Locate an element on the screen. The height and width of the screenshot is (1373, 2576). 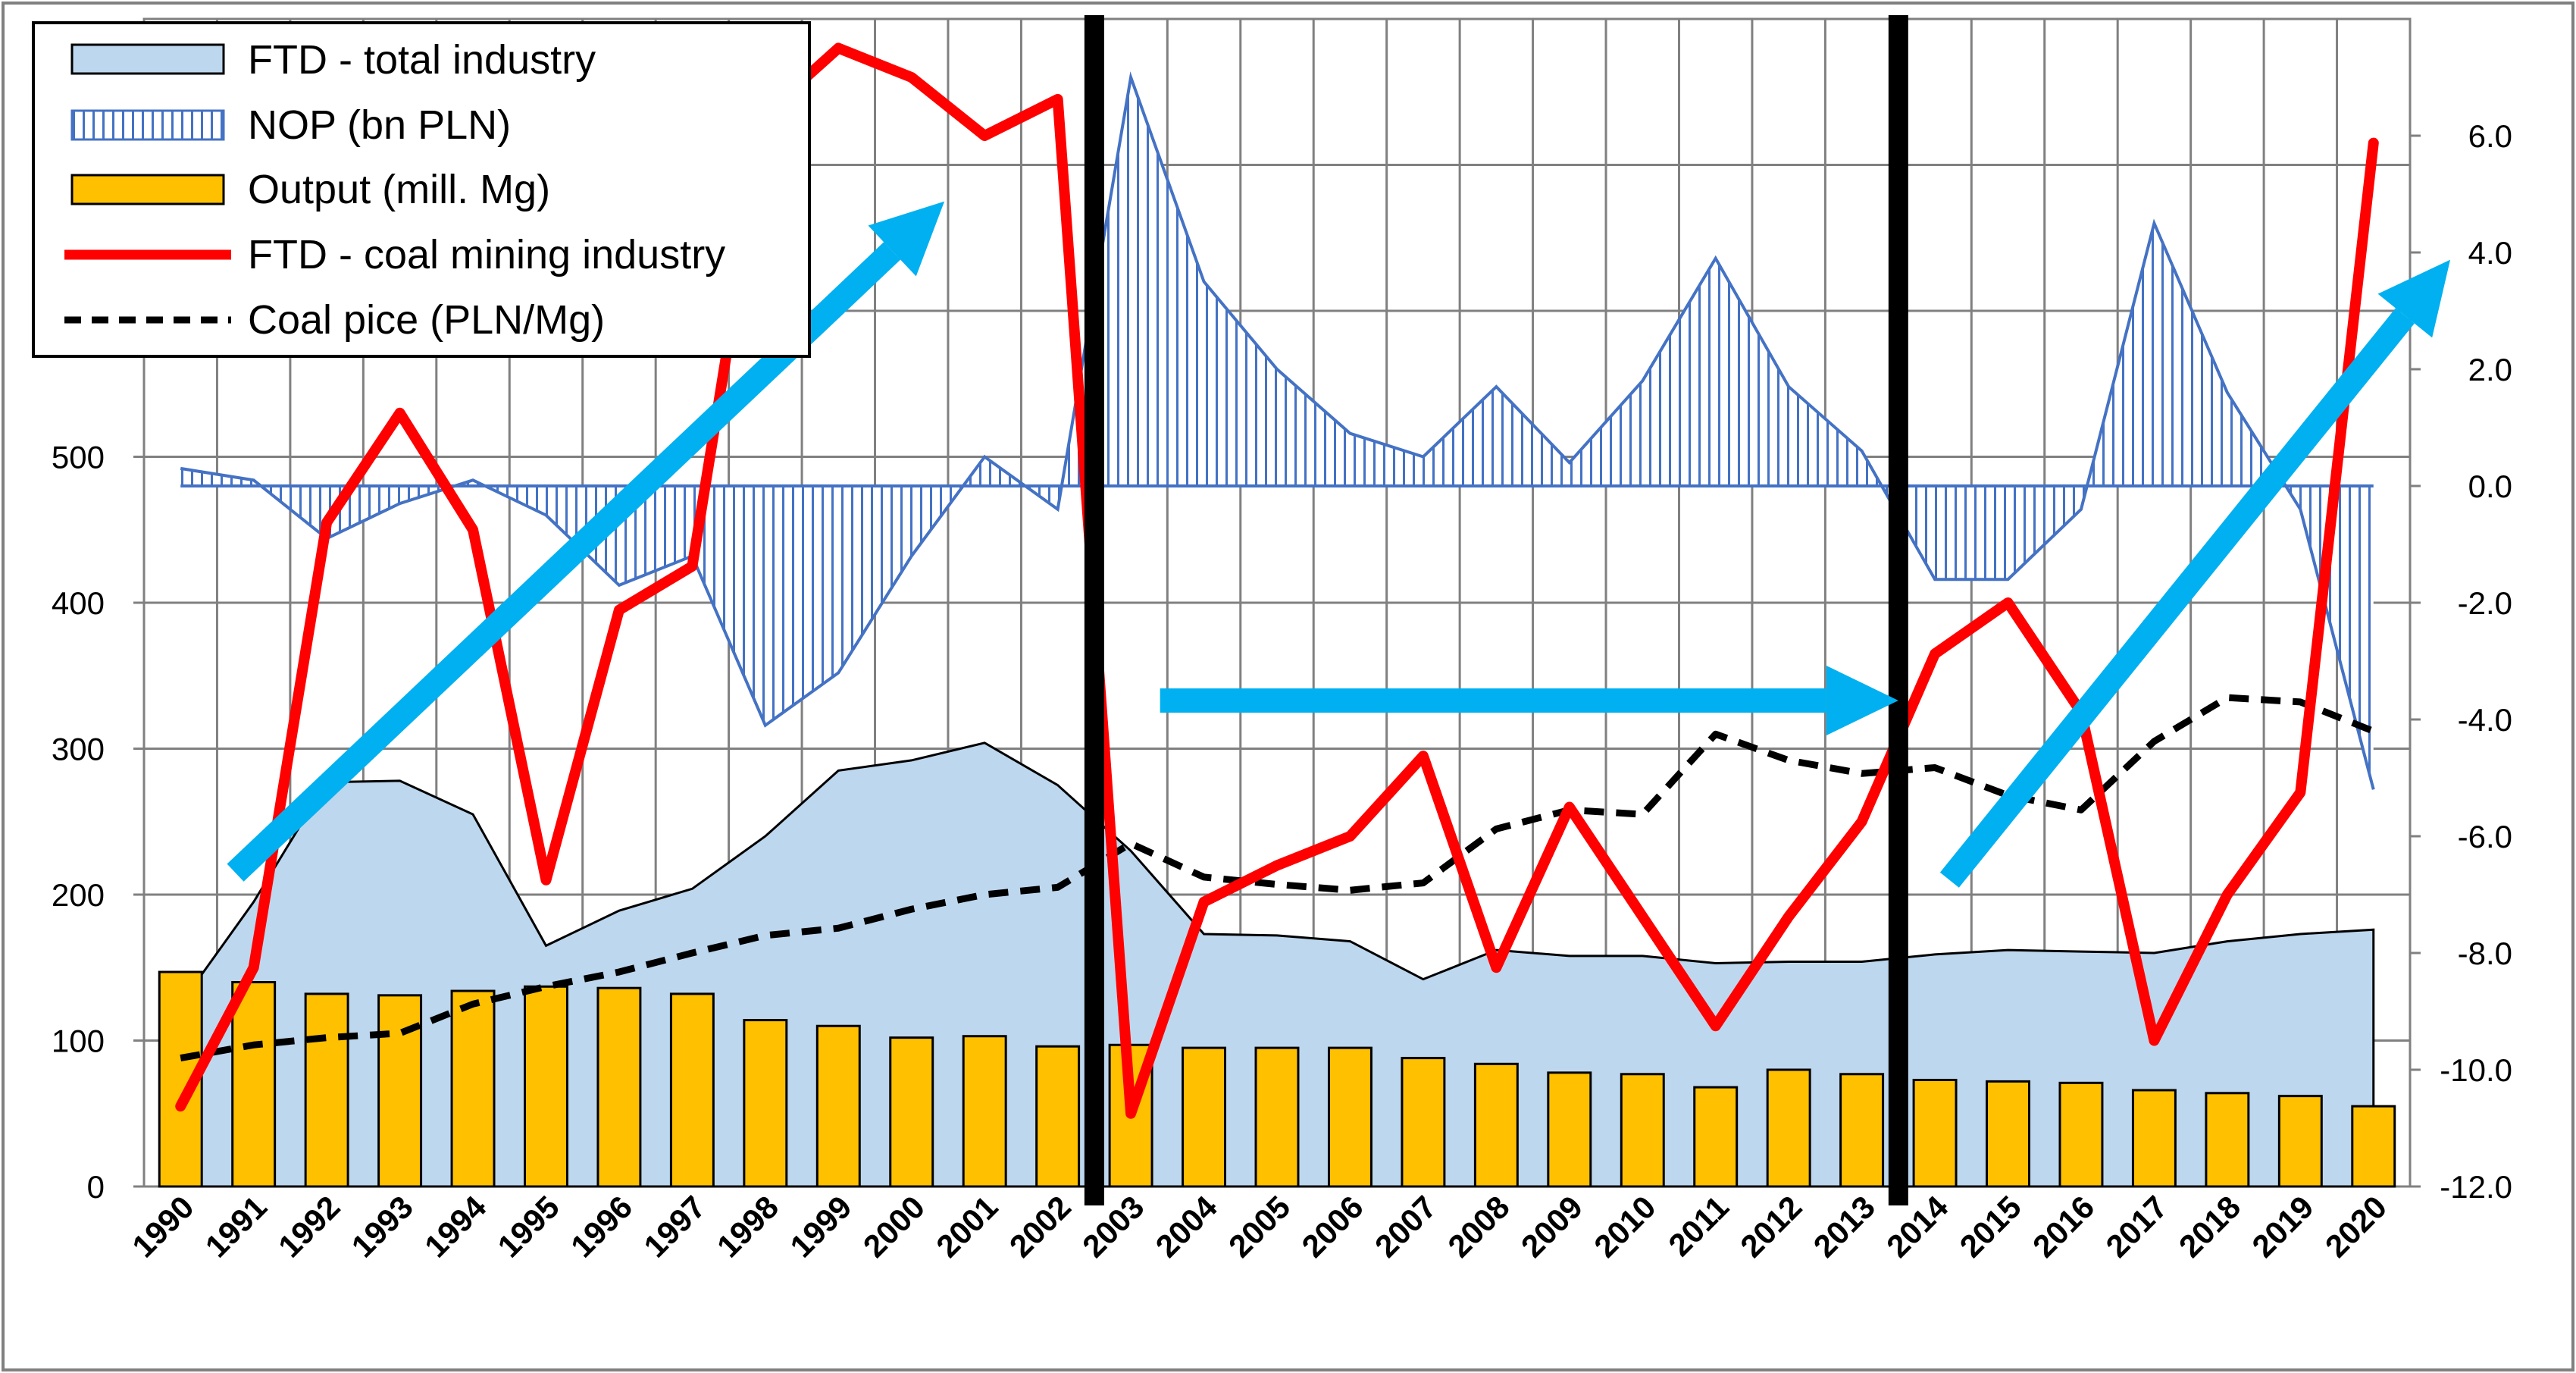
right-tick-label: -6.0 is located at coordinates (2485, 836).